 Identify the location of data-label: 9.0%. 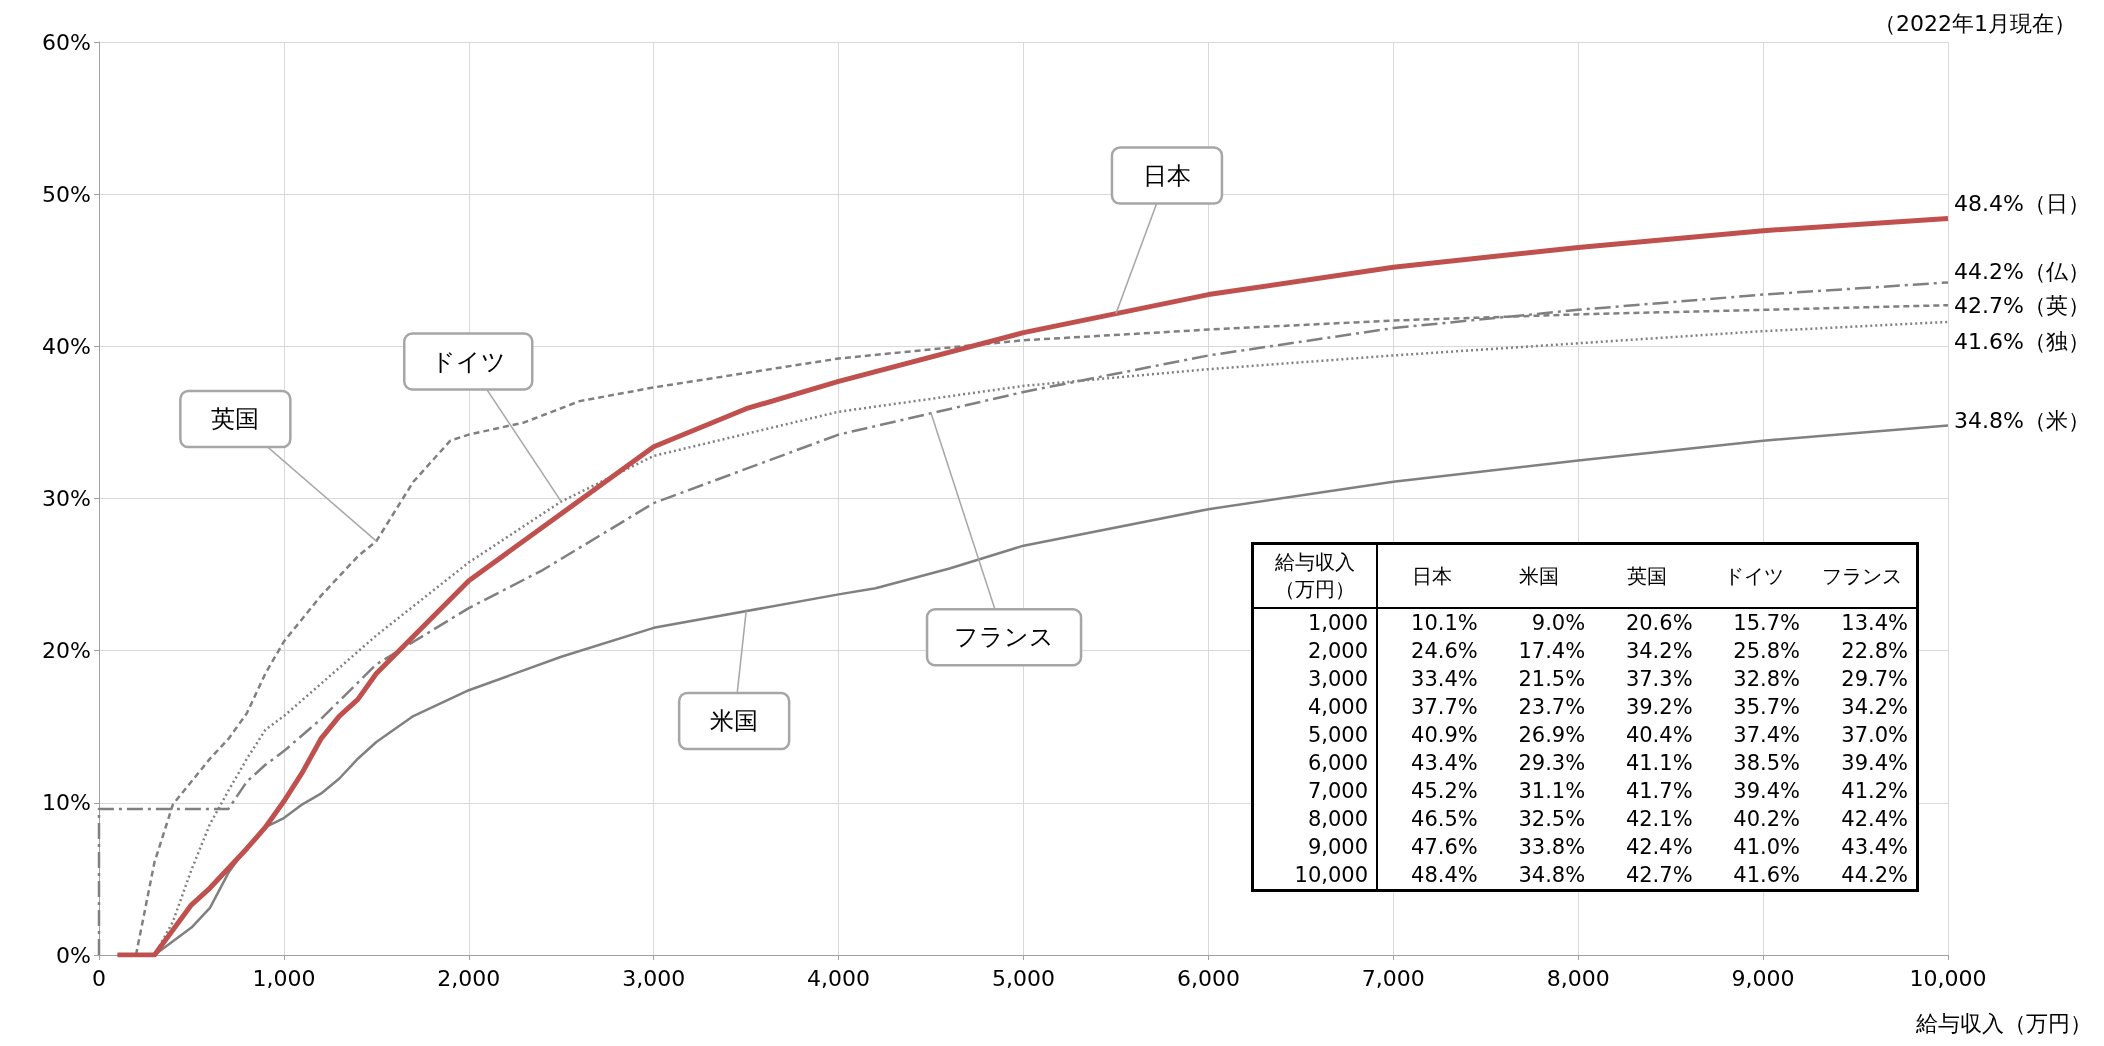
(1558, 623).